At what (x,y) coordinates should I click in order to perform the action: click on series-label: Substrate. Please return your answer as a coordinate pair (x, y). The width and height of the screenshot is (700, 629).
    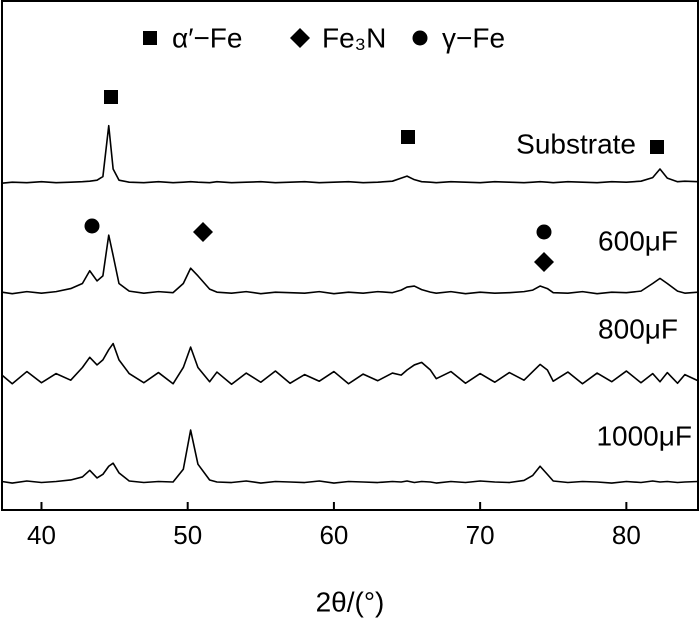
    Looking at the image, I should click on (576, 143).